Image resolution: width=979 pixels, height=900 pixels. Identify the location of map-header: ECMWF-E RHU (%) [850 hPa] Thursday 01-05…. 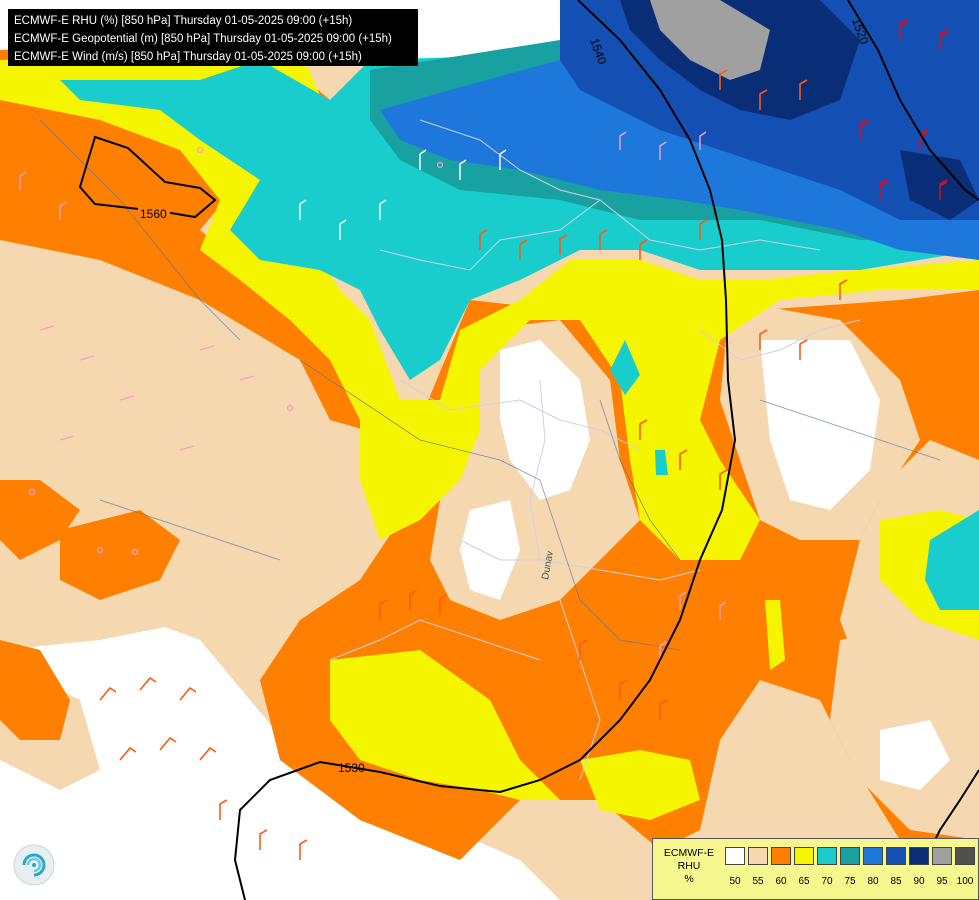
(213, 37).